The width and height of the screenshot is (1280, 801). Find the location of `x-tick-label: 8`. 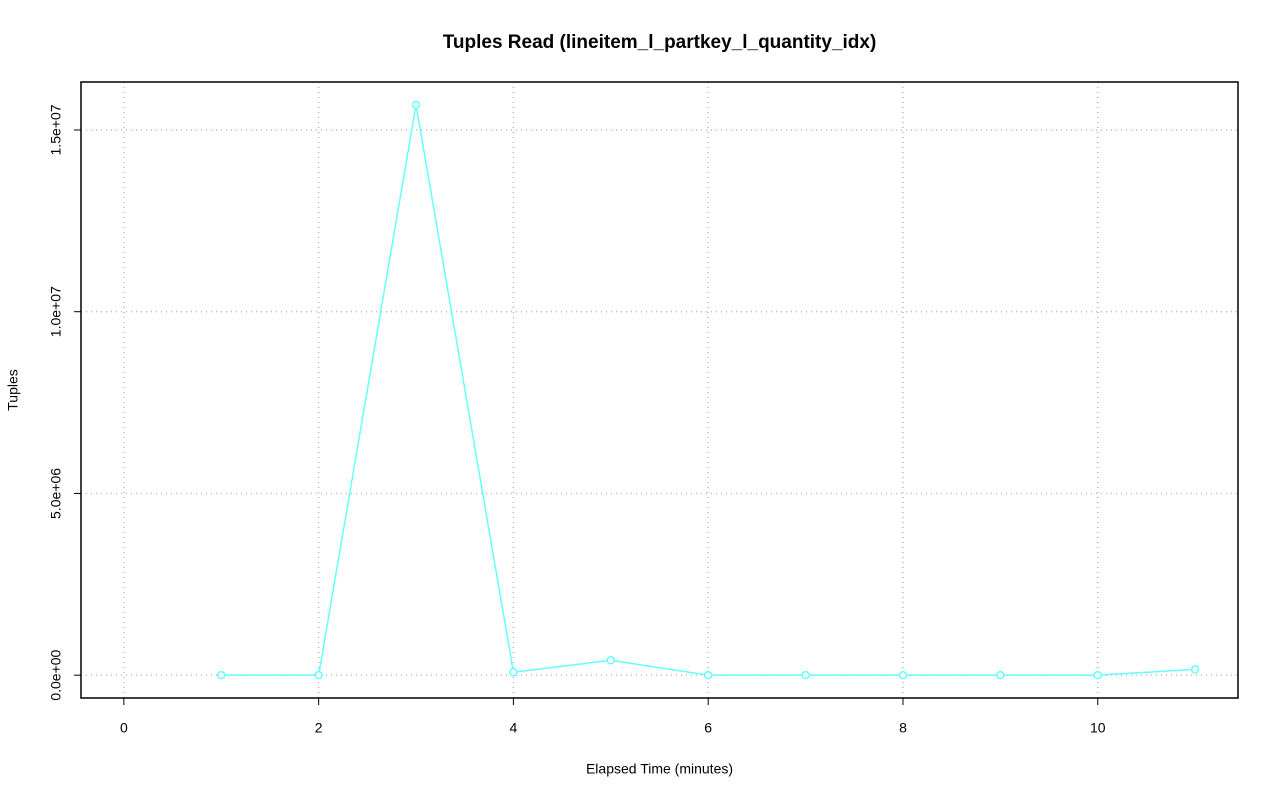

x-tick-label: 8 is located at coordinates (903, 728).